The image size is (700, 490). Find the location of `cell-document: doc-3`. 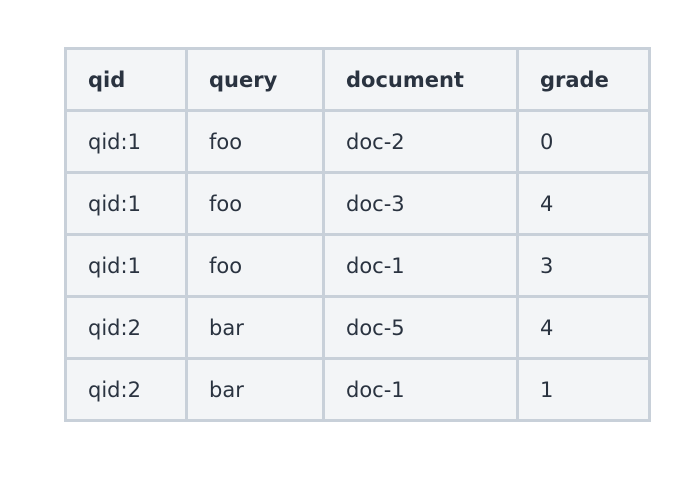

cell-document: doc-3 is located at coordinates (420, 203).